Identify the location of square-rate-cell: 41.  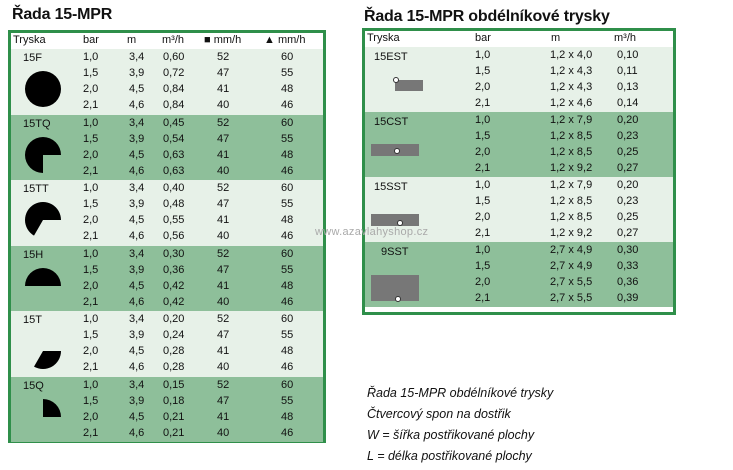
(223, 89).